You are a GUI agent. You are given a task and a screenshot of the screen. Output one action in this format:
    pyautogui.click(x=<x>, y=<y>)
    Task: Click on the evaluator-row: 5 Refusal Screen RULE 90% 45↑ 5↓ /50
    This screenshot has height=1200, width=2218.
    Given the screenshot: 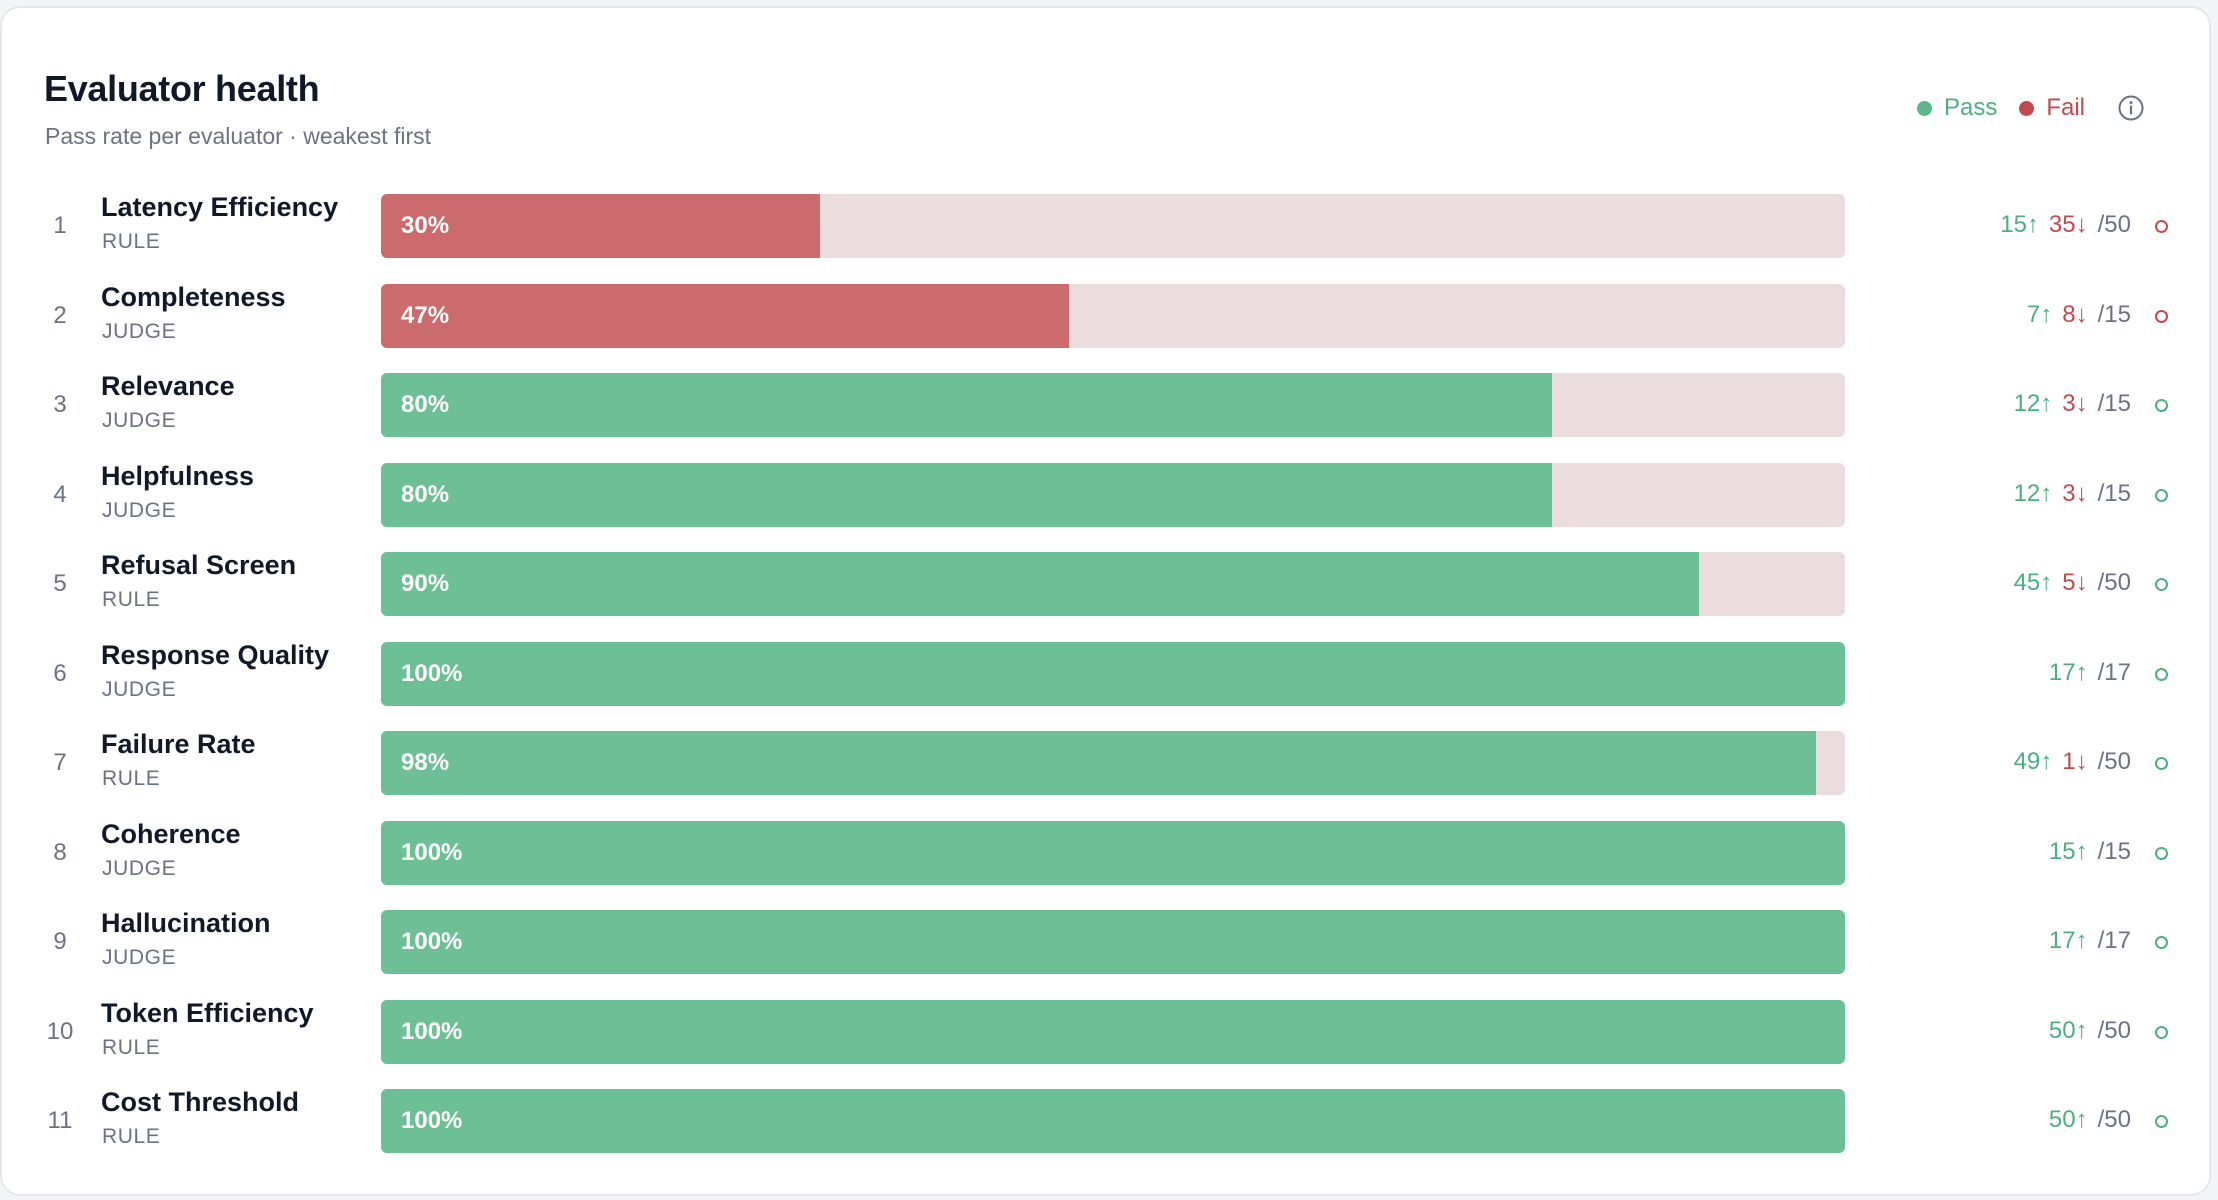 What is the action you would take?
    pyautogui.click(x=1107, y=584)
    